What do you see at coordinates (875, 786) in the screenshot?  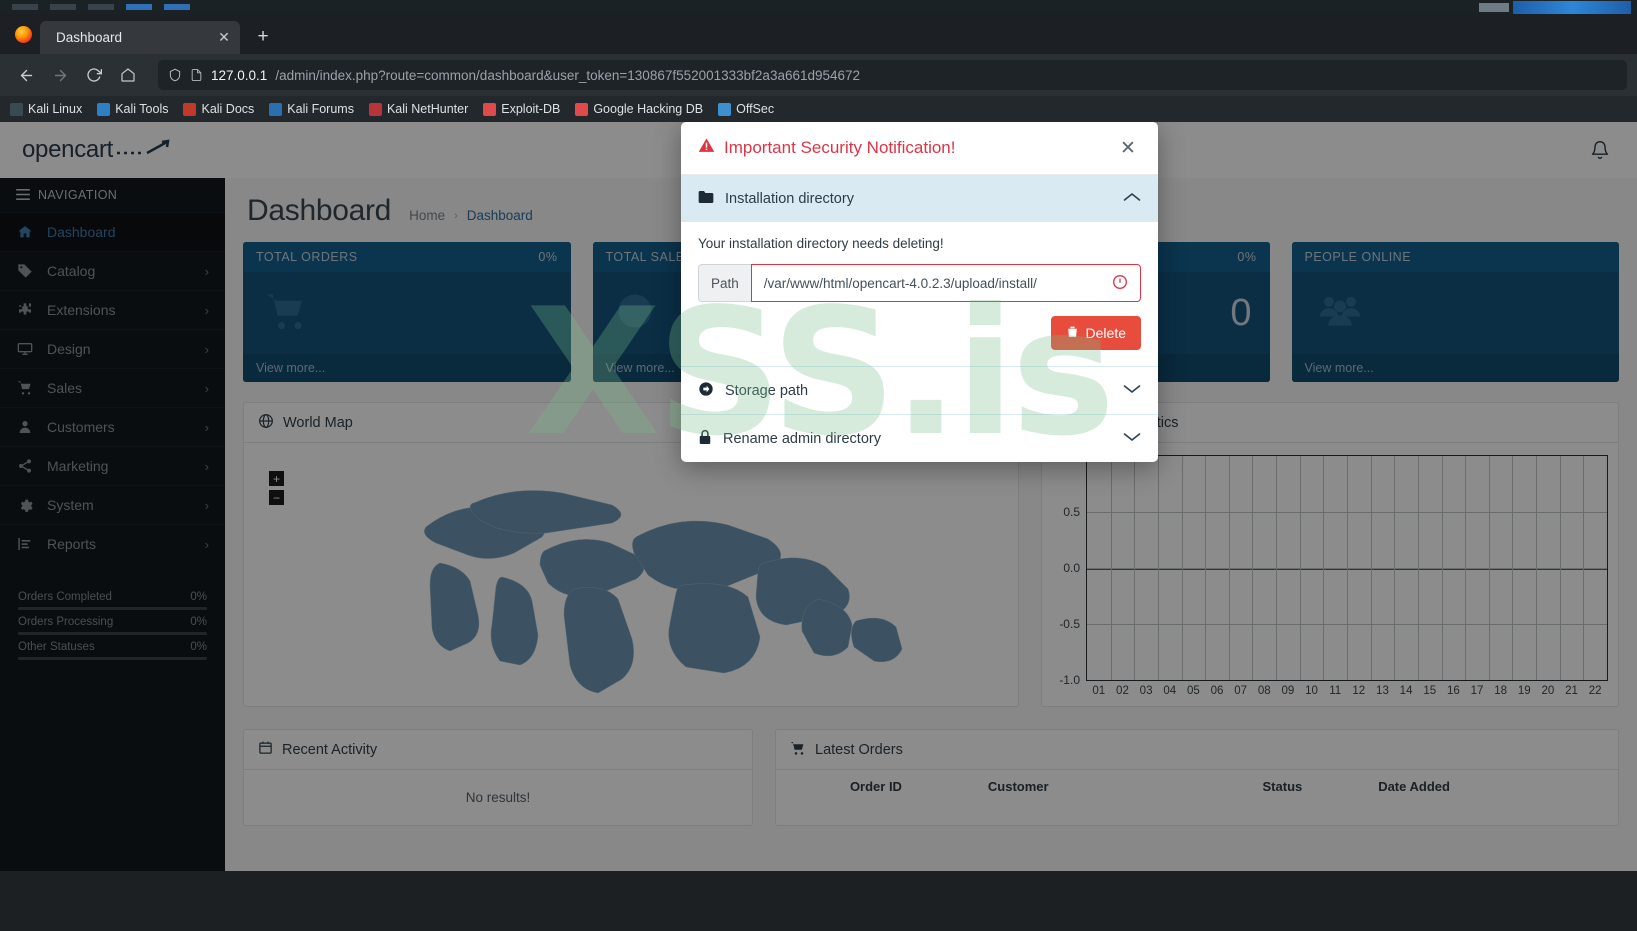 I see `col-order-id: Order ID` at bounding box center [875, 786].